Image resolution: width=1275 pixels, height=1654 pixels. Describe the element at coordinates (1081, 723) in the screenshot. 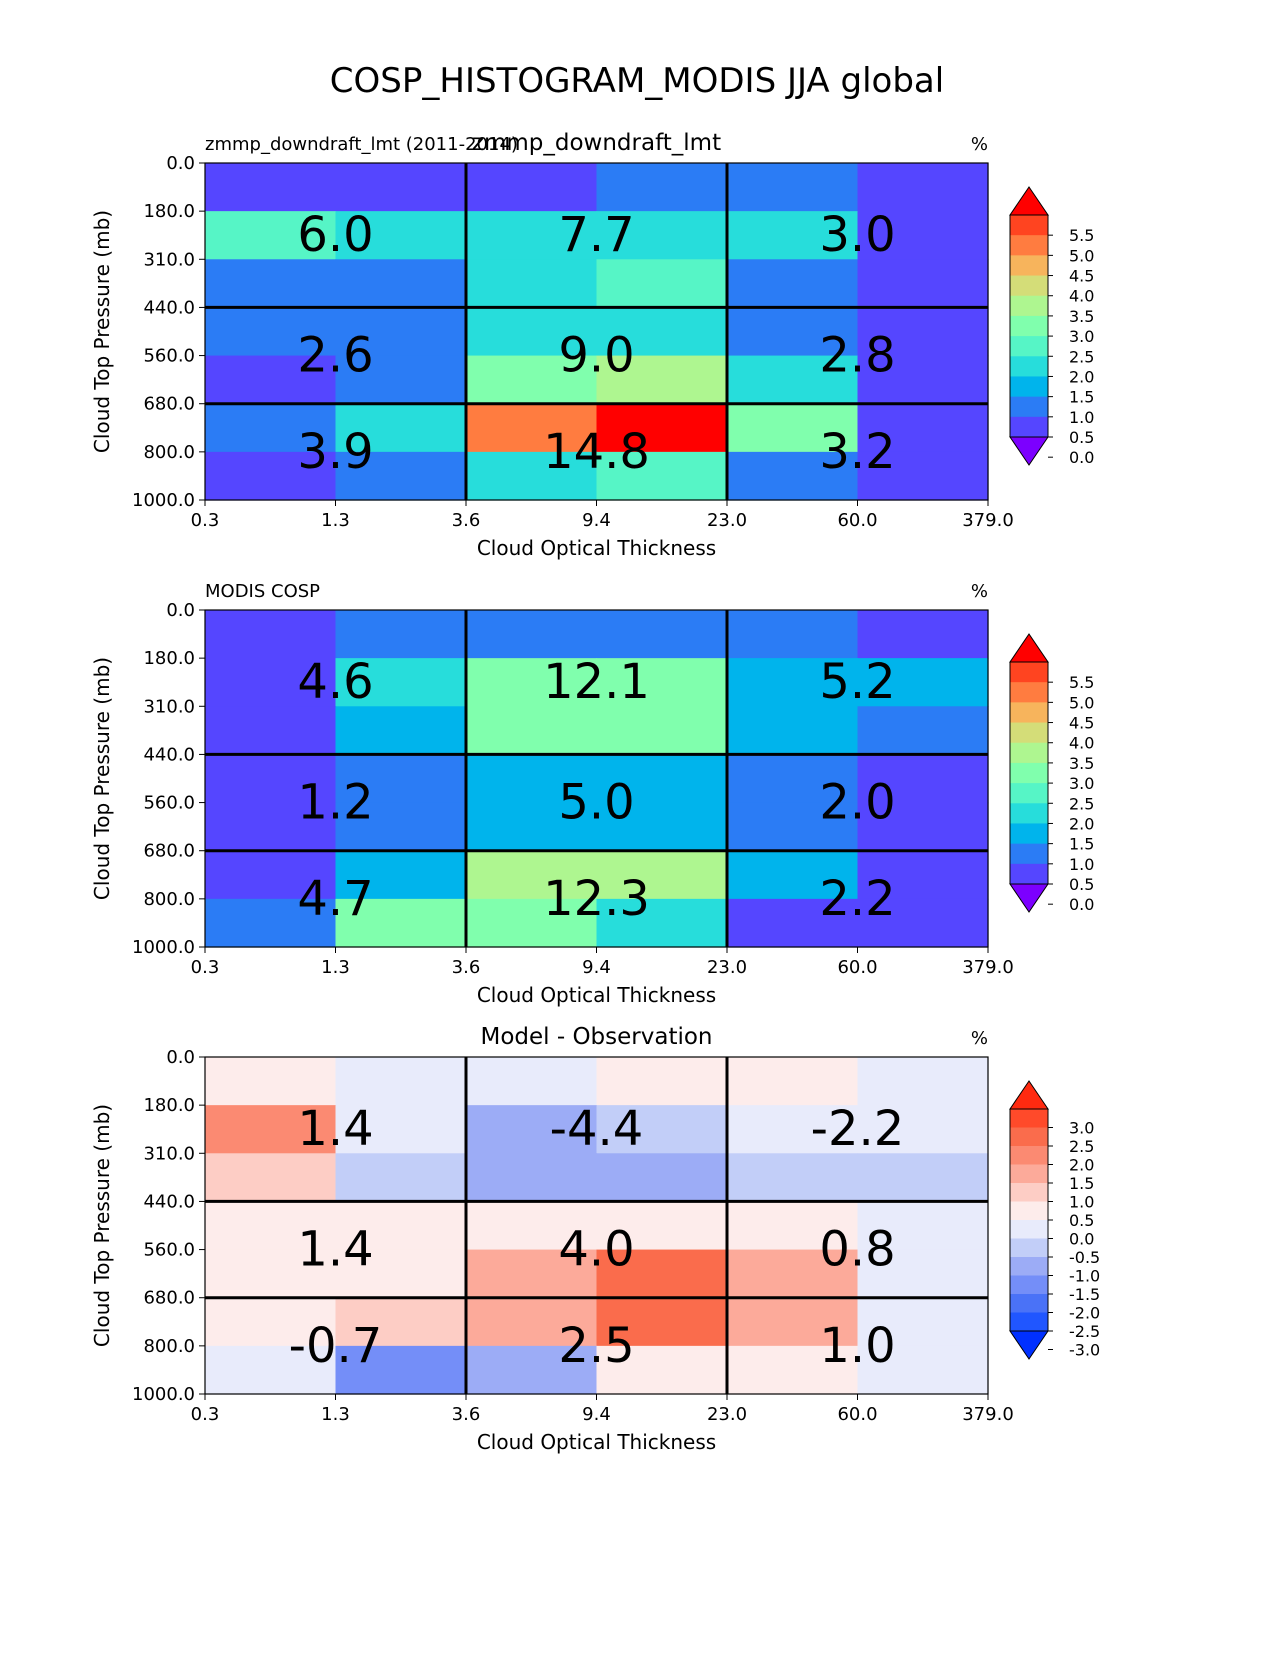

I see `colorbar-label: 4.5` at that location.